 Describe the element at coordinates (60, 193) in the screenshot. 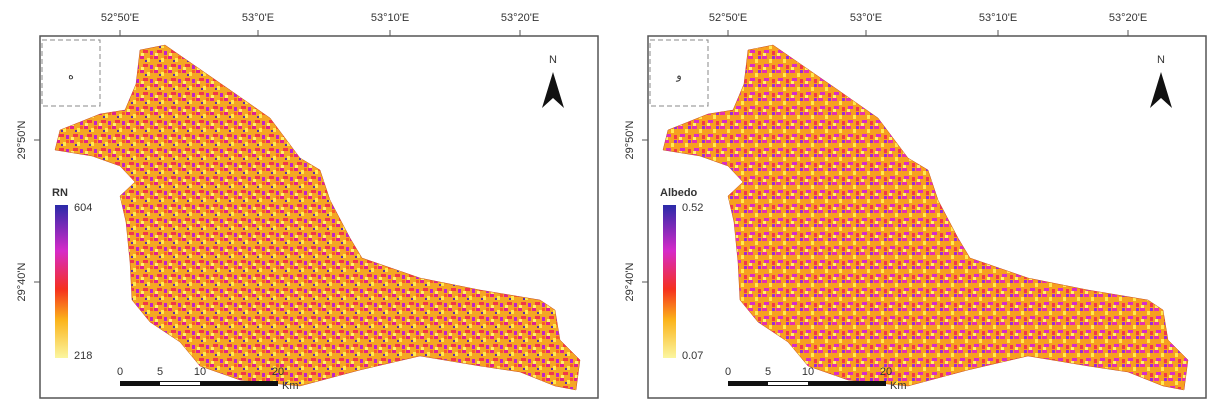

I see `legend-title: RN` at that location.